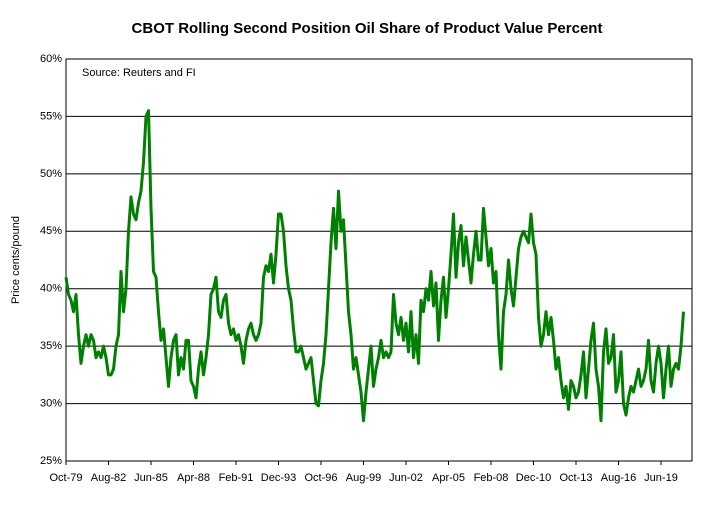 The image size is (701, 521). I want to click on y-tick-label: 60%, so click(51, 59).